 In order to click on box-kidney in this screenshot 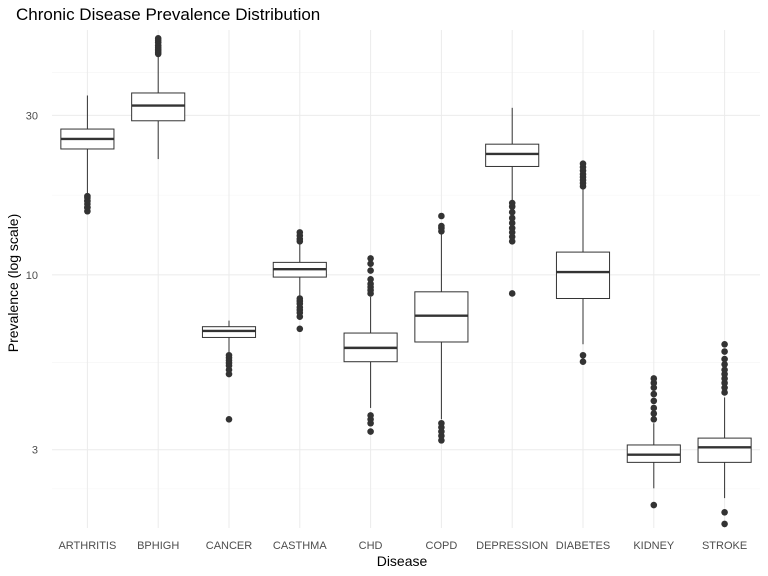, I will do `click(653, 442)`.